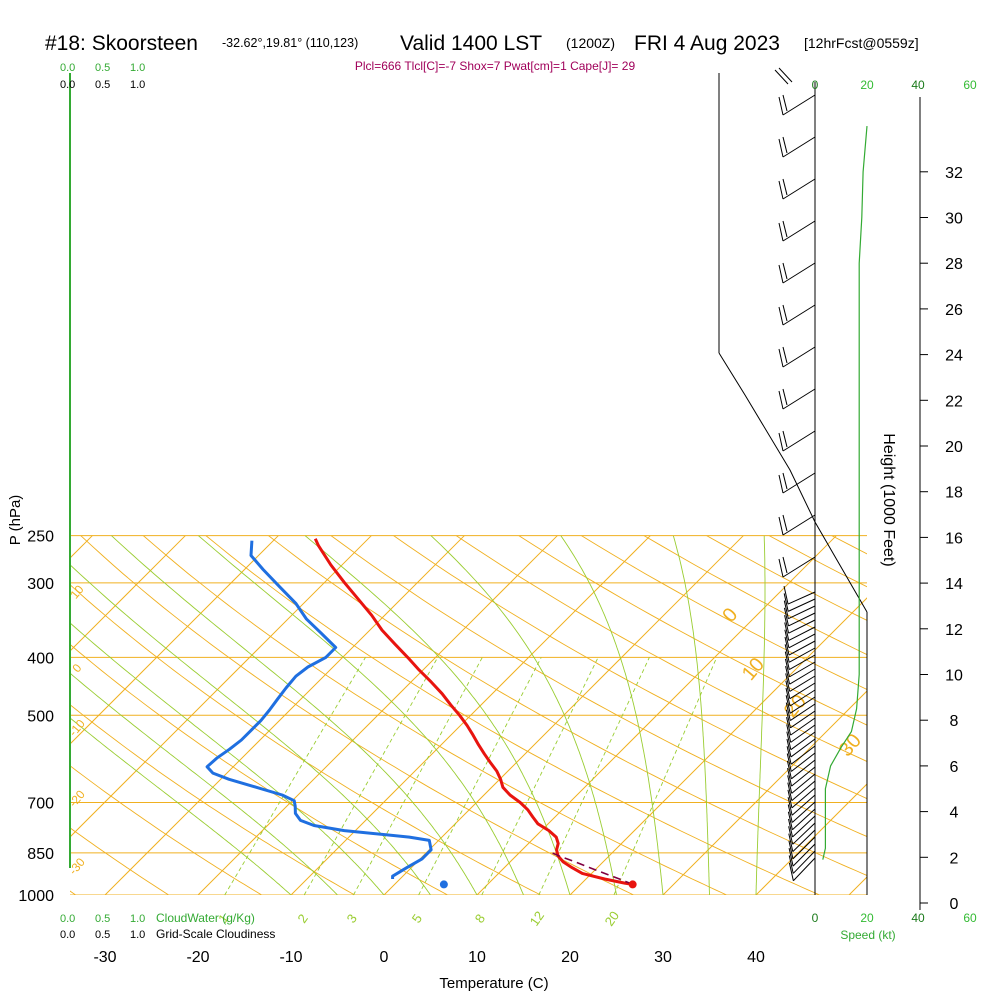  Describe the element at coordinates (215, 934) in the screenshot. I see `cloudiness-label: Grid-Scale Cloudiness` at that location.